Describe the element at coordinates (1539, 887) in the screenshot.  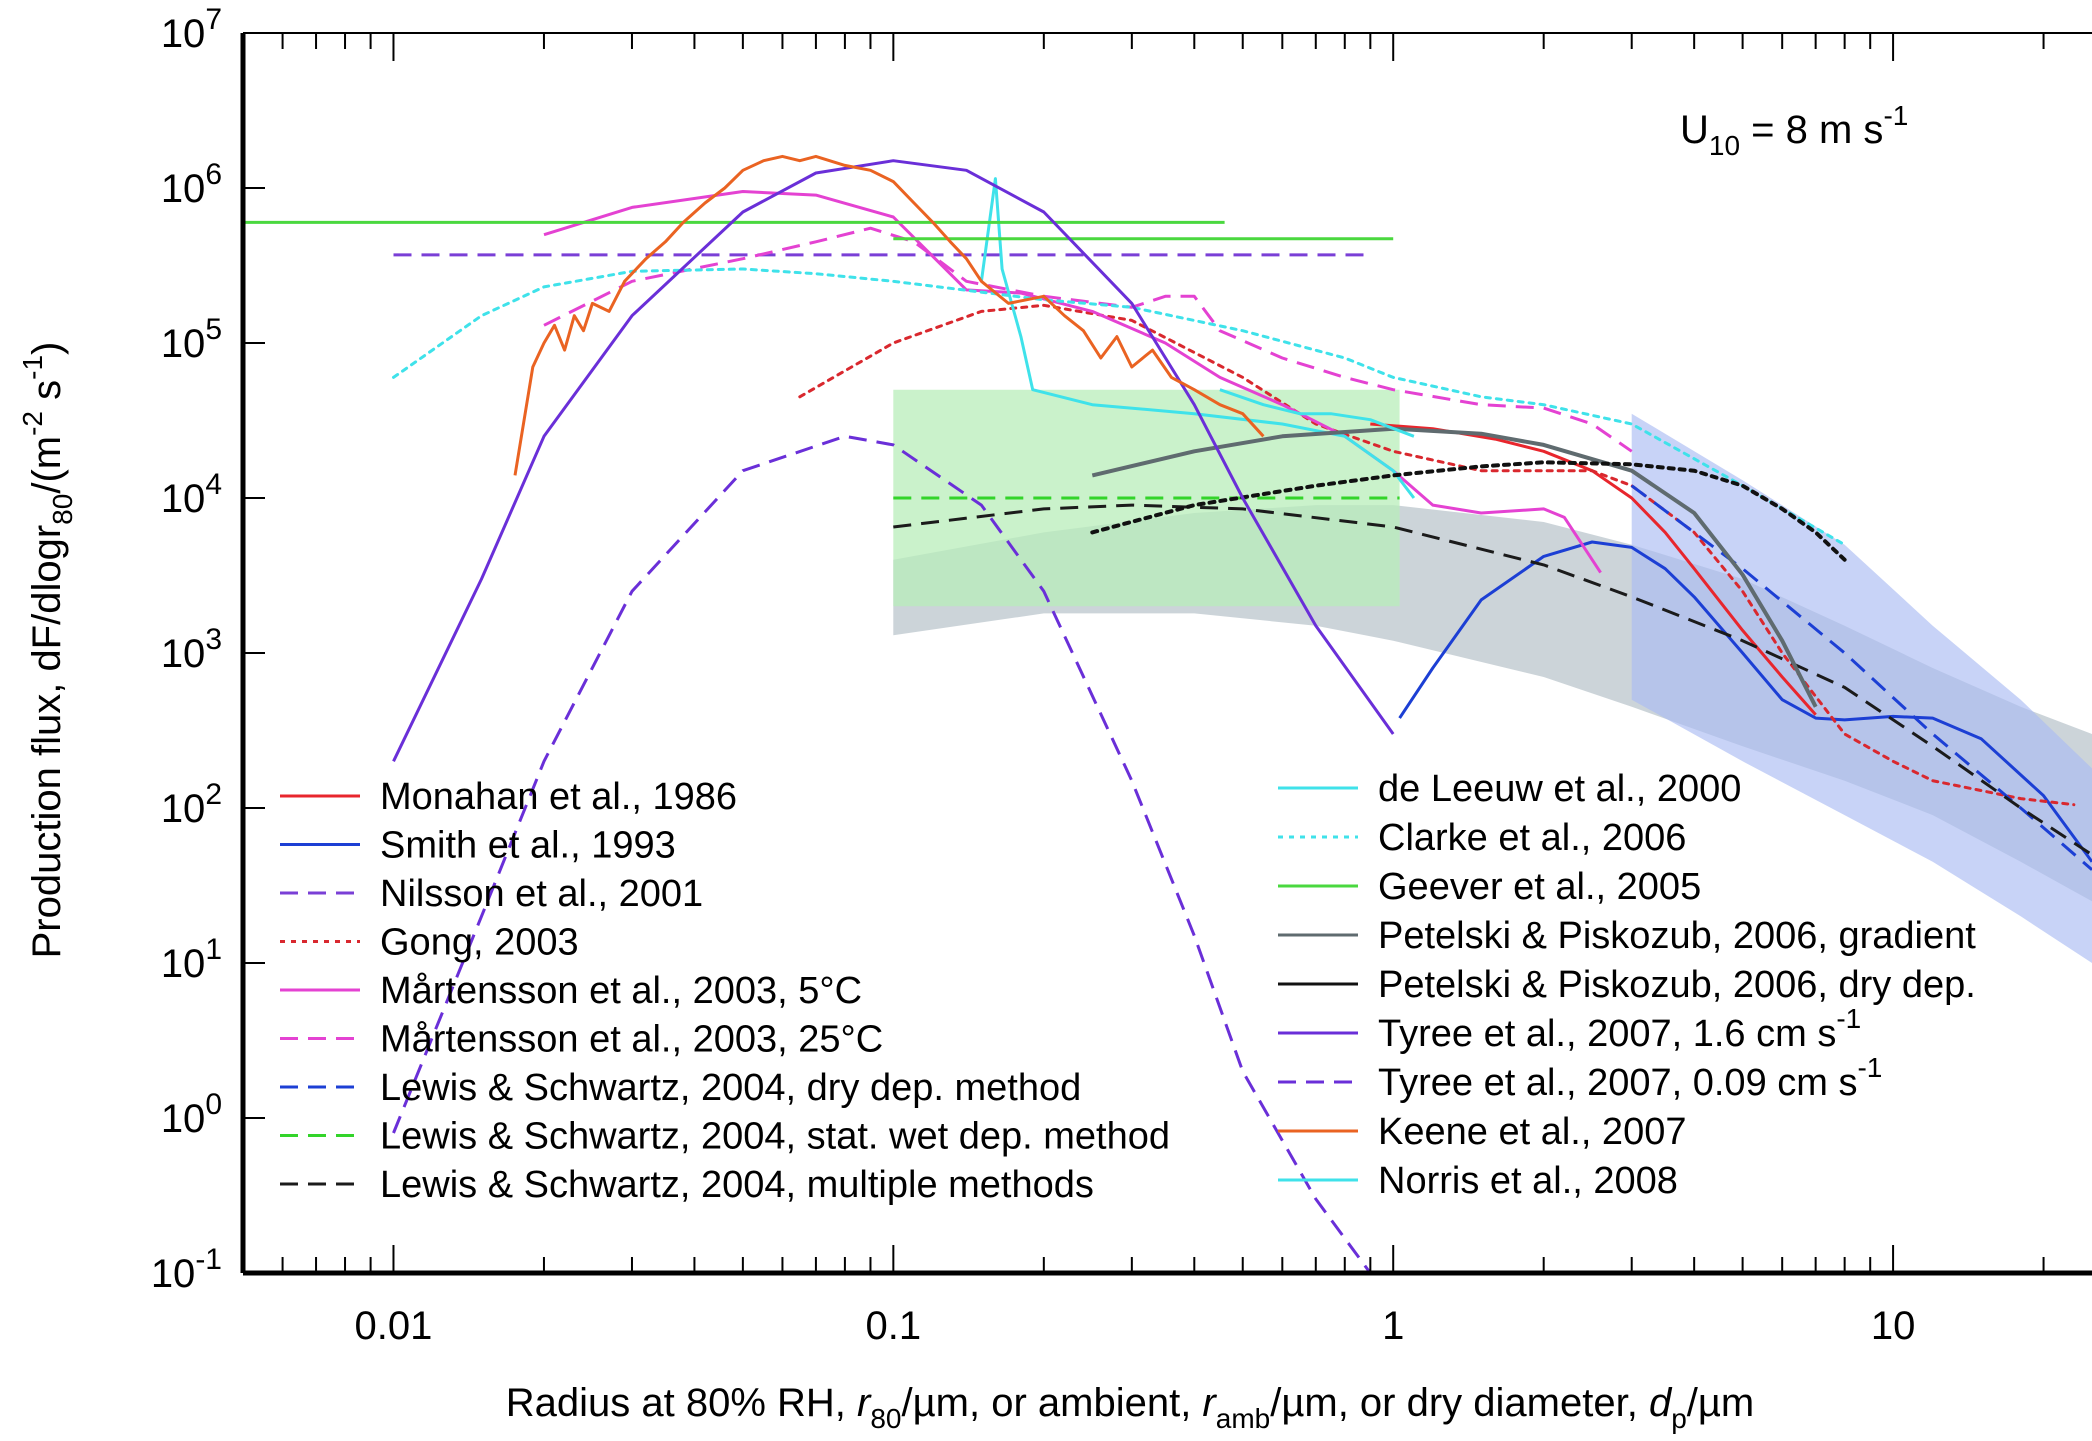
I see `legend-right-label-2: Geever et al., 2005` at that location.